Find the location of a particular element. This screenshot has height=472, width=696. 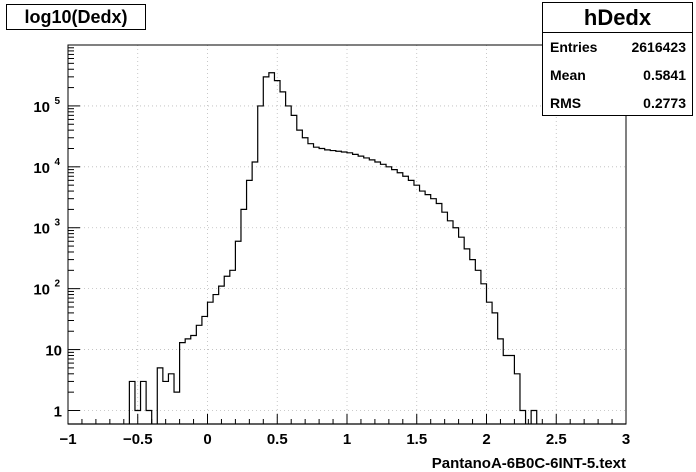

x-tick-label: 2.5 is located at coordinates (556, 439).